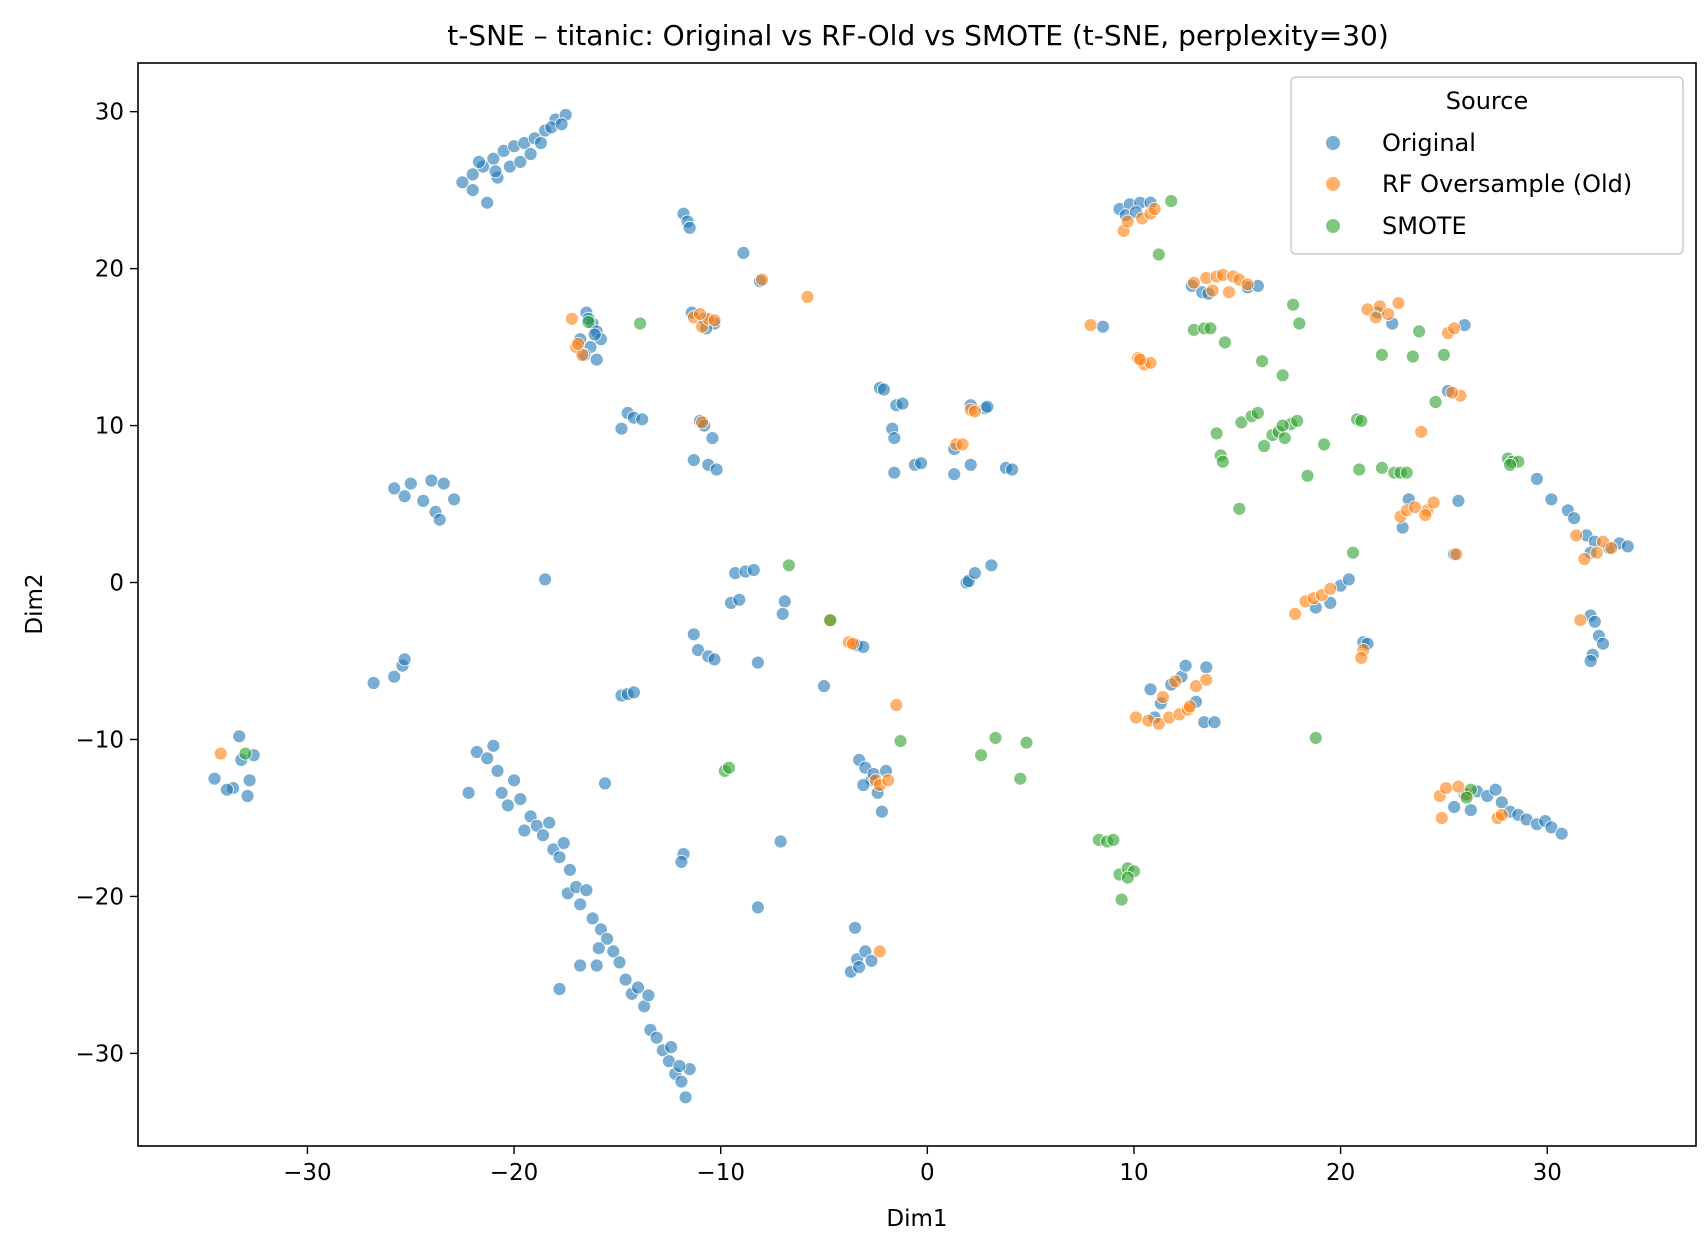 Image resolution: width=1707 pixels, height=1247 pixels. What do you see at coordinates (307, 1173) in the screenshot?
I see `x-tick-label: −30` at bounding box center [307, 1173].